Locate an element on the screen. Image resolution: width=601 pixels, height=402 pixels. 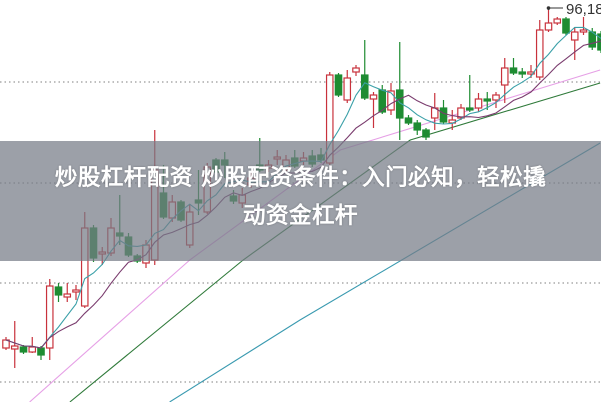
peak-marker is located at coordinates (554, 8).